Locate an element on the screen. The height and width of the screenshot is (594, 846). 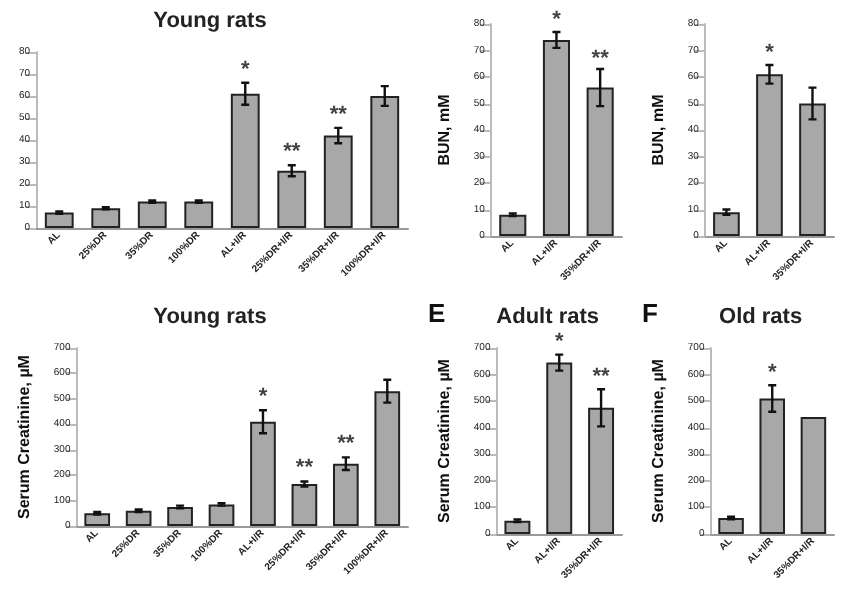
chart-title: Adult rats is located at coordinates (548, 317).